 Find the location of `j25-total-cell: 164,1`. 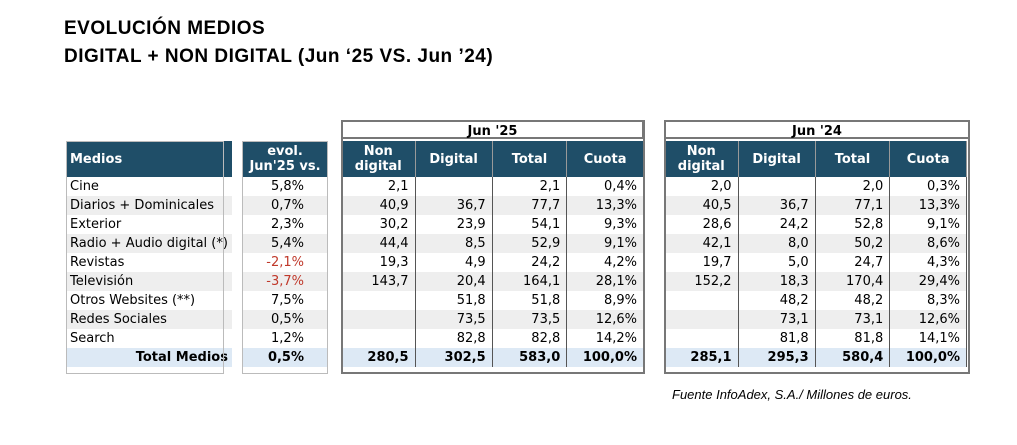

j25-total-cell: 164,1 is located at coordinates (529, 281).